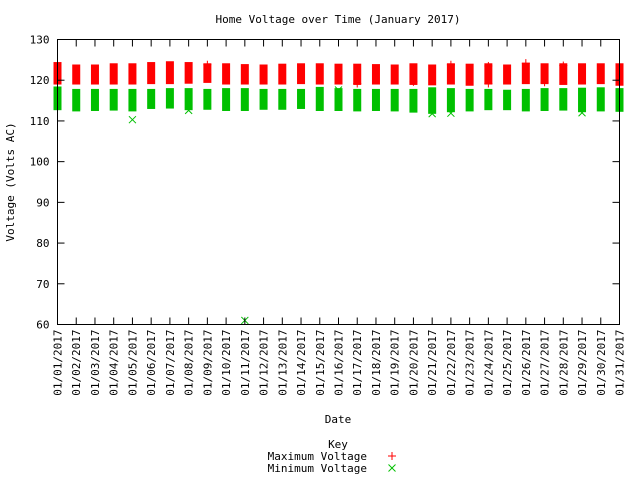  Describe the element at coordinates (301, 363) in the screenshot. I see `x-tick-label: 01/14/2017` at that location.